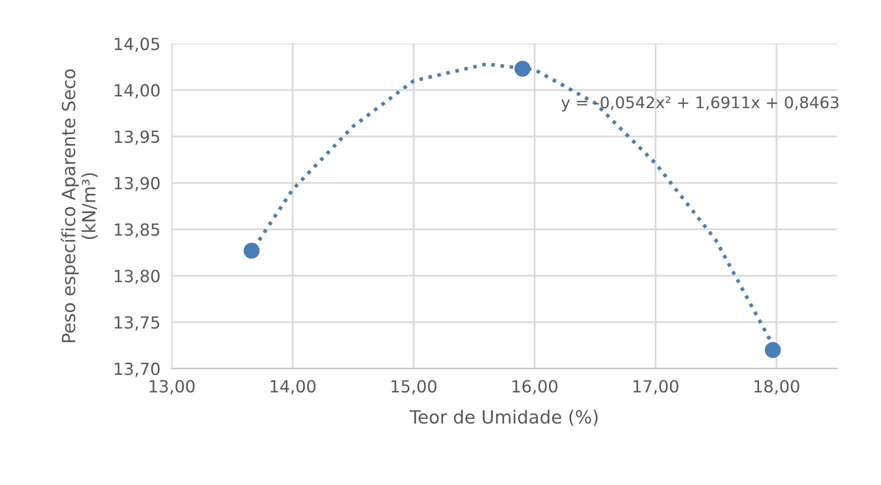  What do you see at coordinates (79, 205) in the screenshot?
I see `y-axis-title: Peso específico Aparente Seco (kN/m³)` at bounding box center [79, 205].